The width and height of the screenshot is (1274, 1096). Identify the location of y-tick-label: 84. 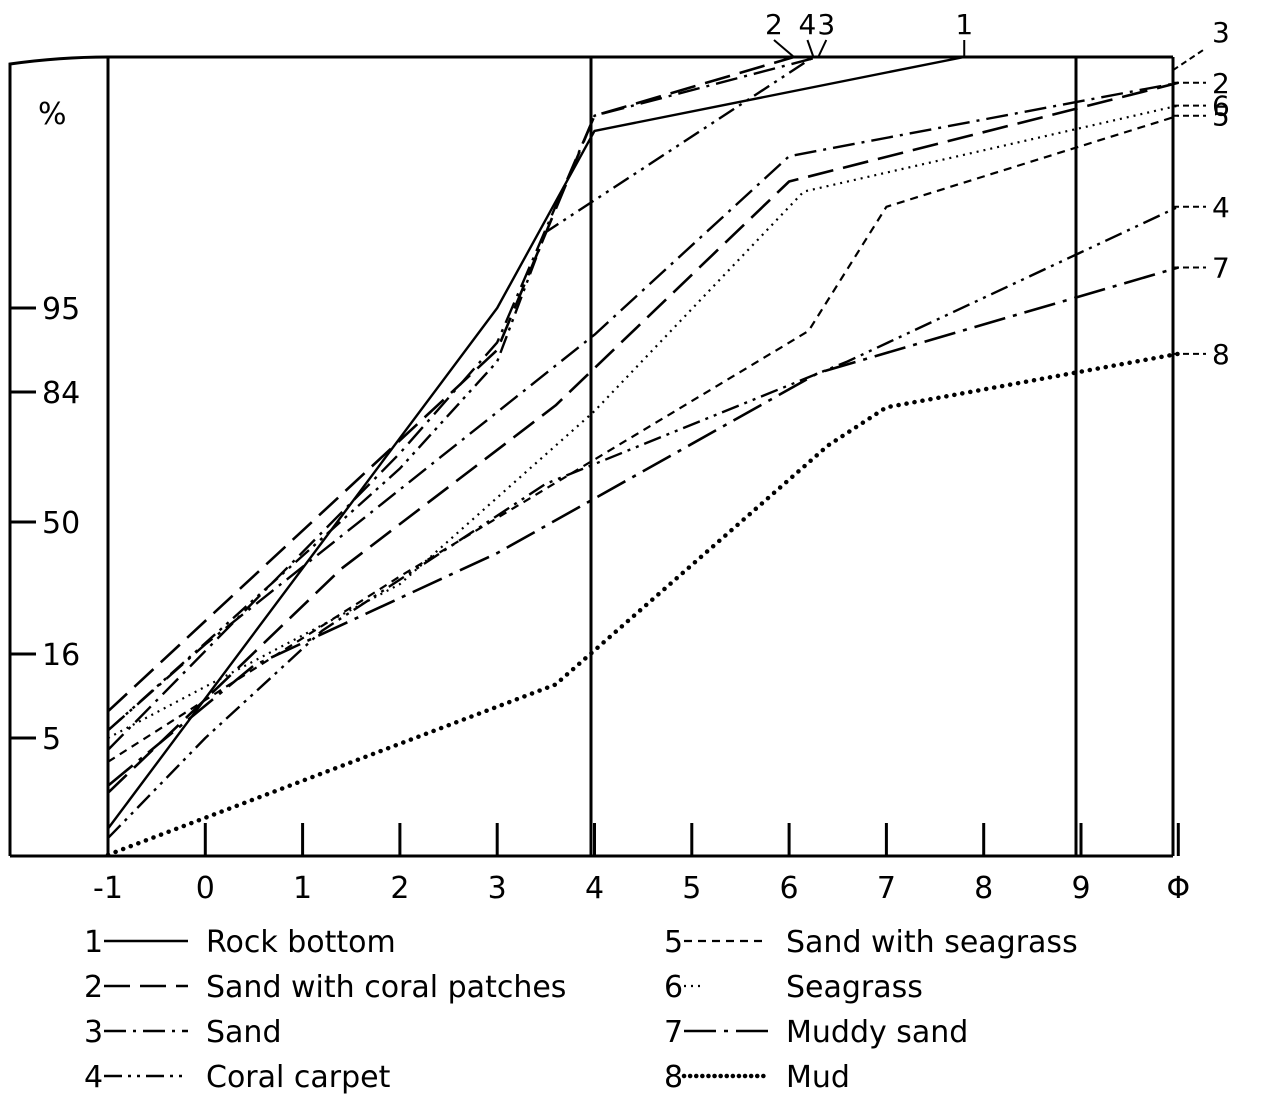
(61, 393).